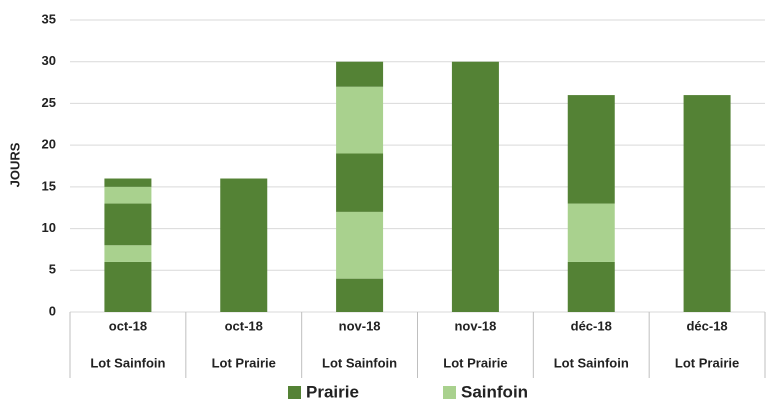  What do you see at coordinates (49, 18) in the screenshot?
I see `y-tick-label: 35` at bounding box center [49, 18].